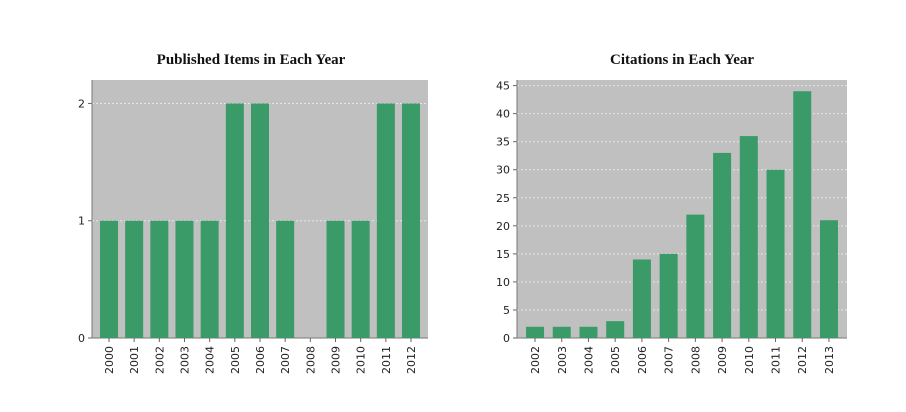 The width and height of the screenshot is (906, 412). What do you see at coordinates (336, 360) in the screenshot?
I see `published-xtick-label: 2009` at bounding box center [336, 360].